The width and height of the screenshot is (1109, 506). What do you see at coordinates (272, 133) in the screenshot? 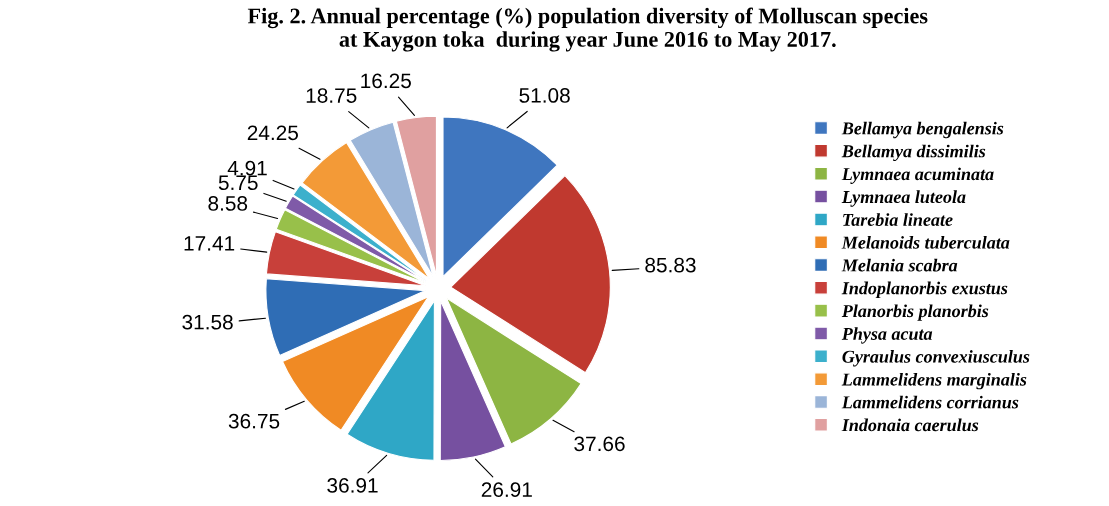
I see `data-label: 24.25` at bounding box center [272, 133].